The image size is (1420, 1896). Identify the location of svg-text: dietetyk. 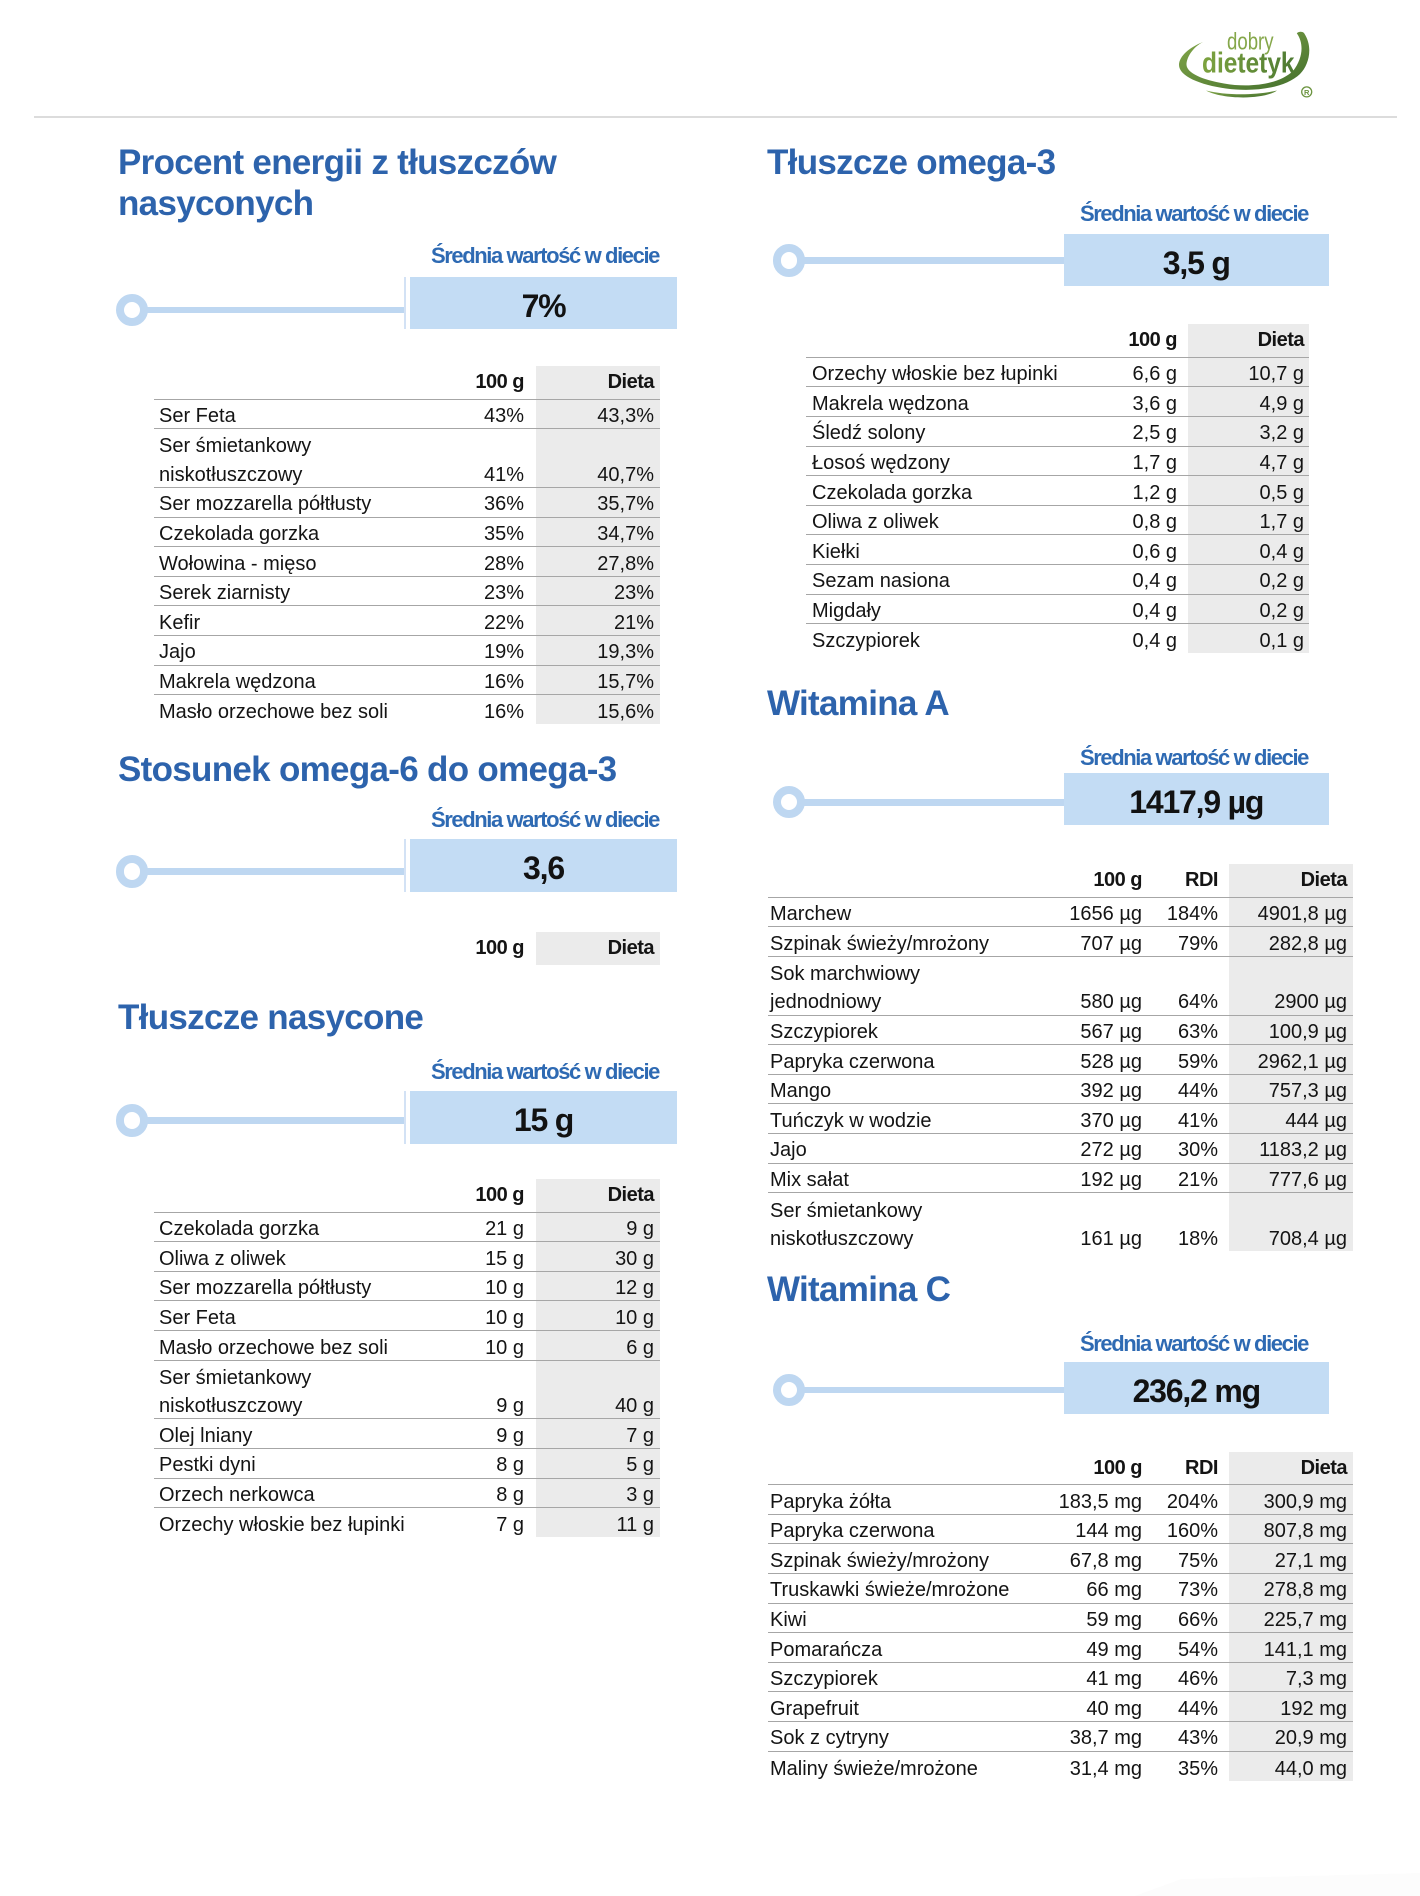
(1248, 64).